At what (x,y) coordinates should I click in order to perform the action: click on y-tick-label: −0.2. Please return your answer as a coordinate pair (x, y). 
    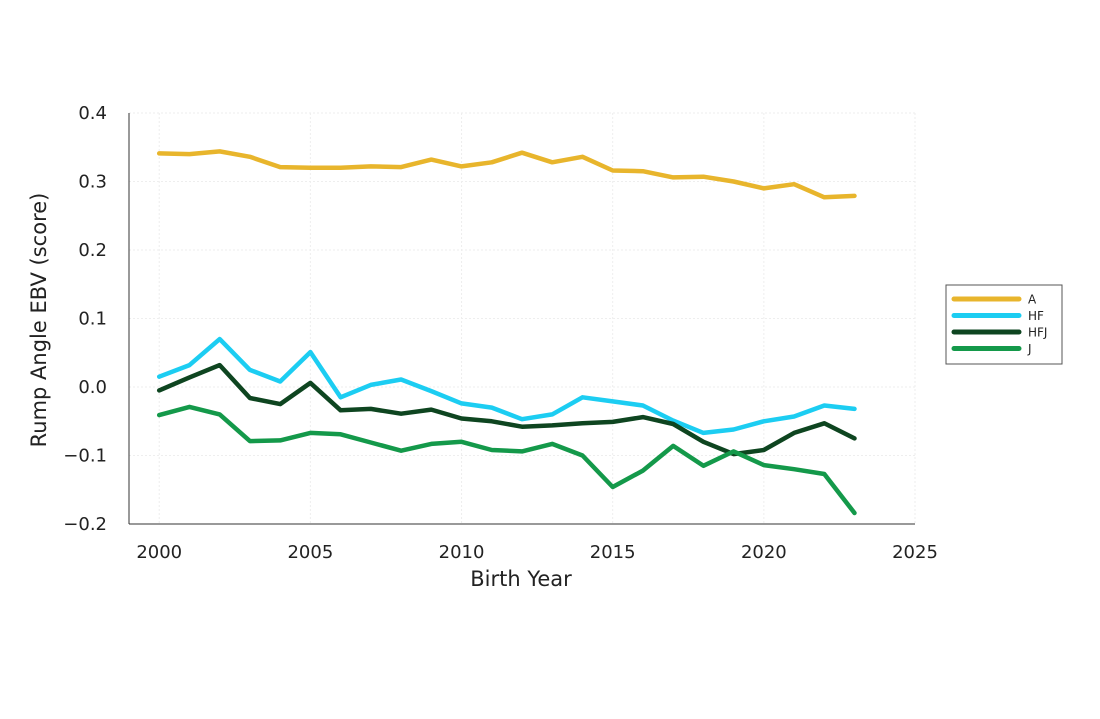
    Looking at the image, I should click on (85, 524).